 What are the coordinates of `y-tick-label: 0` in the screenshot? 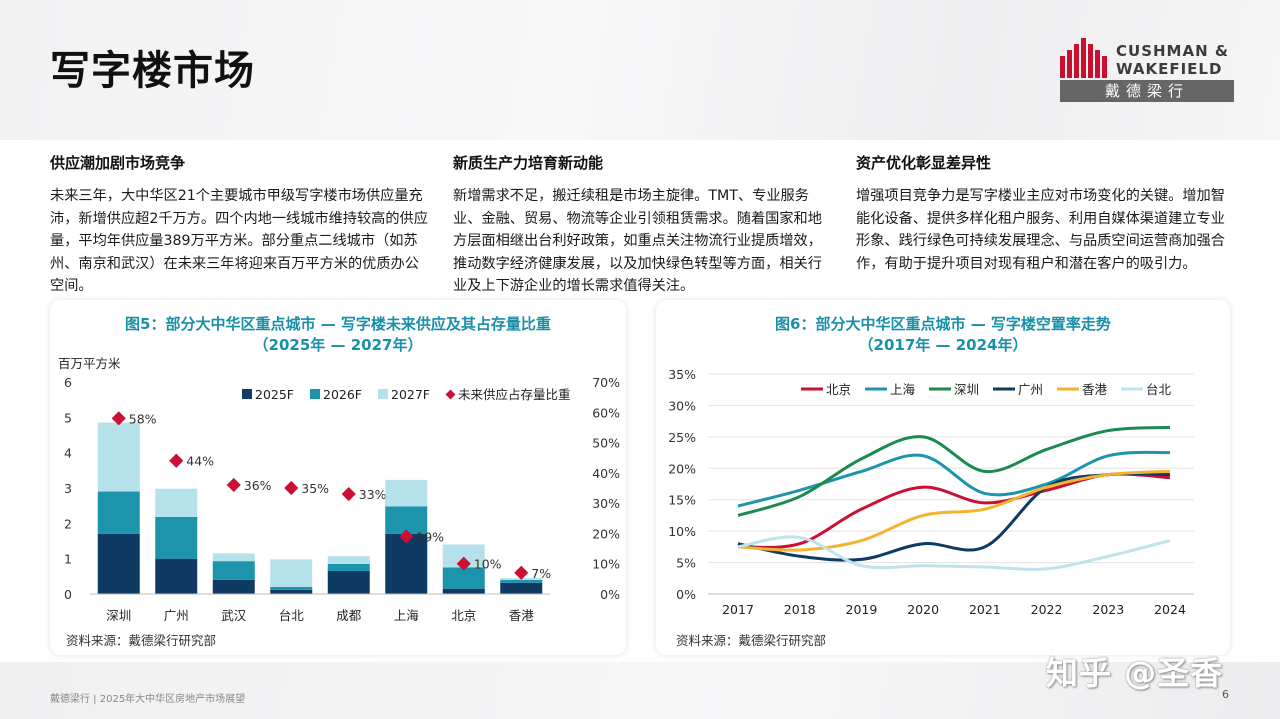 It's located at (68, 594).